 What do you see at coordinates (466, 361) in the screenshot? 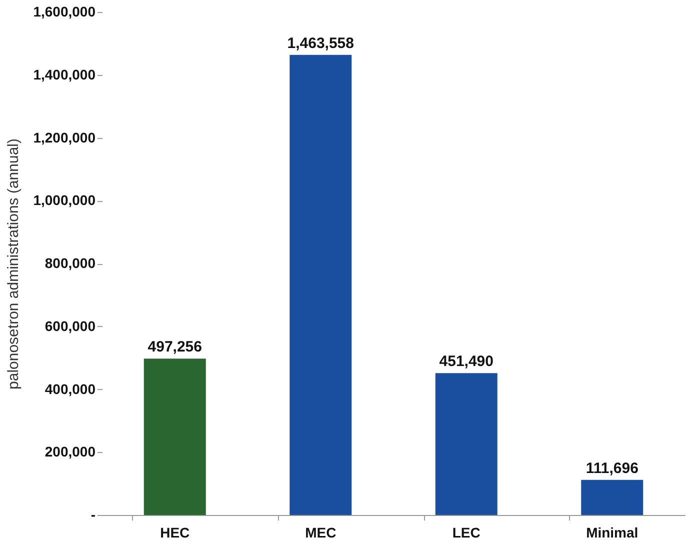
I see `data-label: 451,490` at bounding box center [466, 361].